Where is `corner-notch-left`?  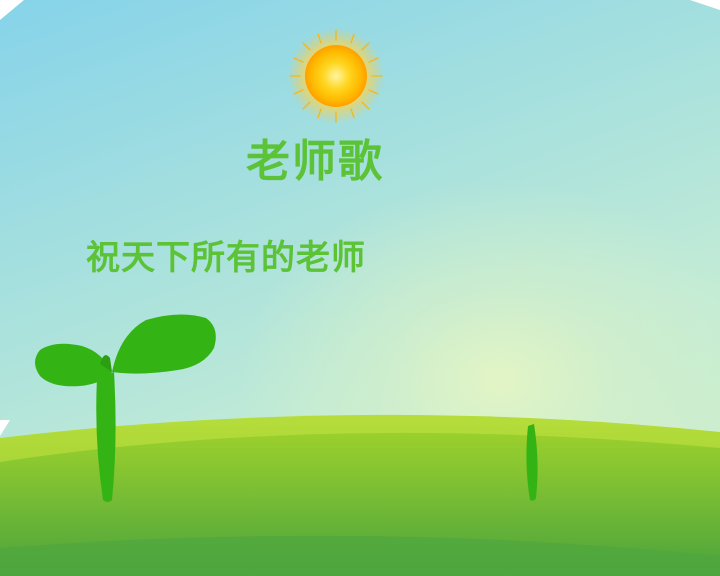
corner-notch-left is located at coordinates (5, 428).